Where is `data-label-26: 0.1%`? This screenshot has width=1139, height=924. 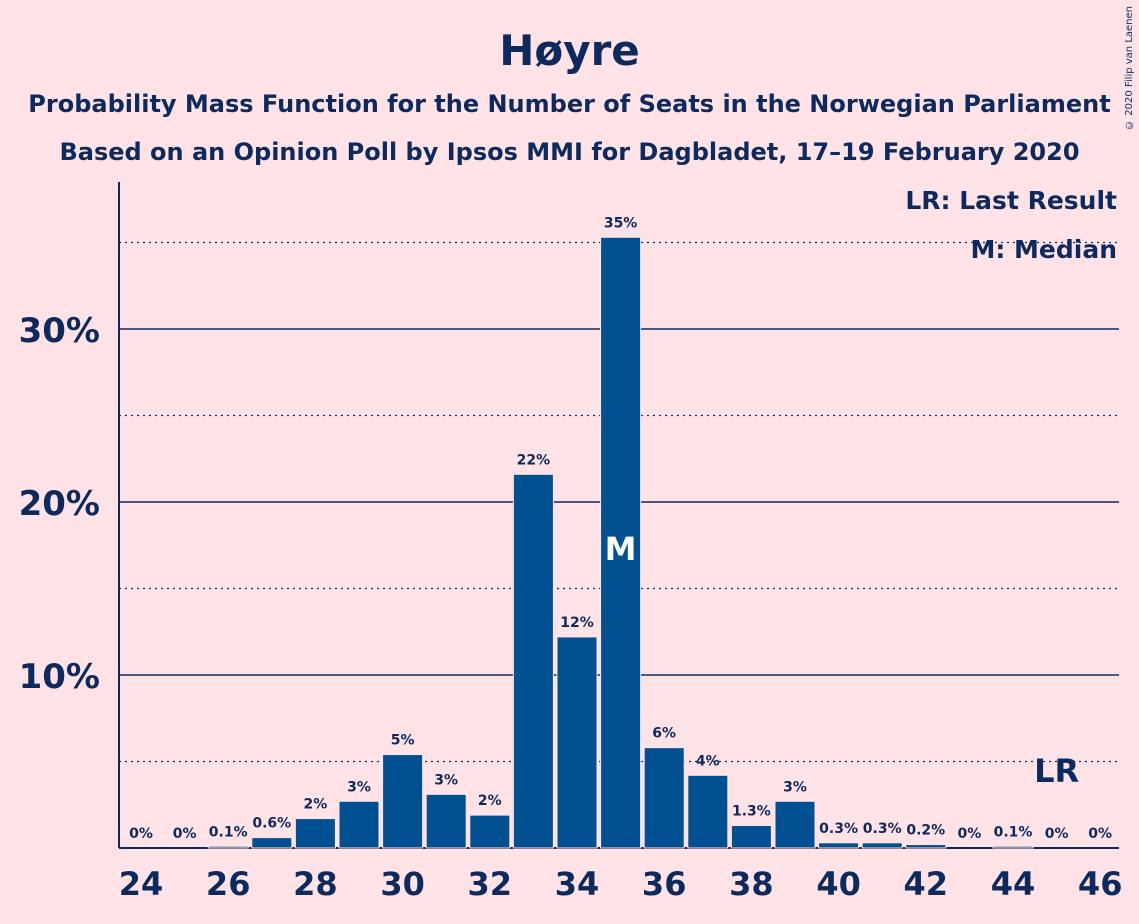 data-label-26: 0.1% is located at coordinates (228, 832).